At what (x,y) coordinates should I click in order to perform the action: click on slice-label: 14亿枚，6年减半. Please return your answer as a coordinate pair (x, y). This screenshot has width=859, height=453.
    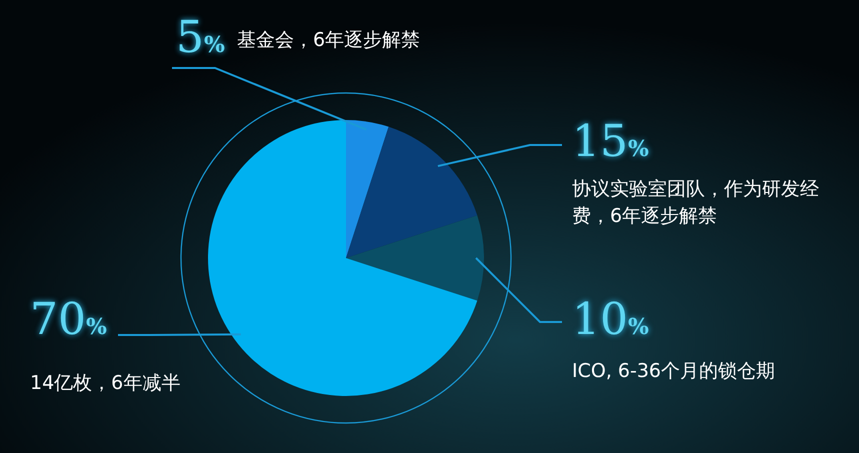
    Looking at the image, I should click on (106, 383).